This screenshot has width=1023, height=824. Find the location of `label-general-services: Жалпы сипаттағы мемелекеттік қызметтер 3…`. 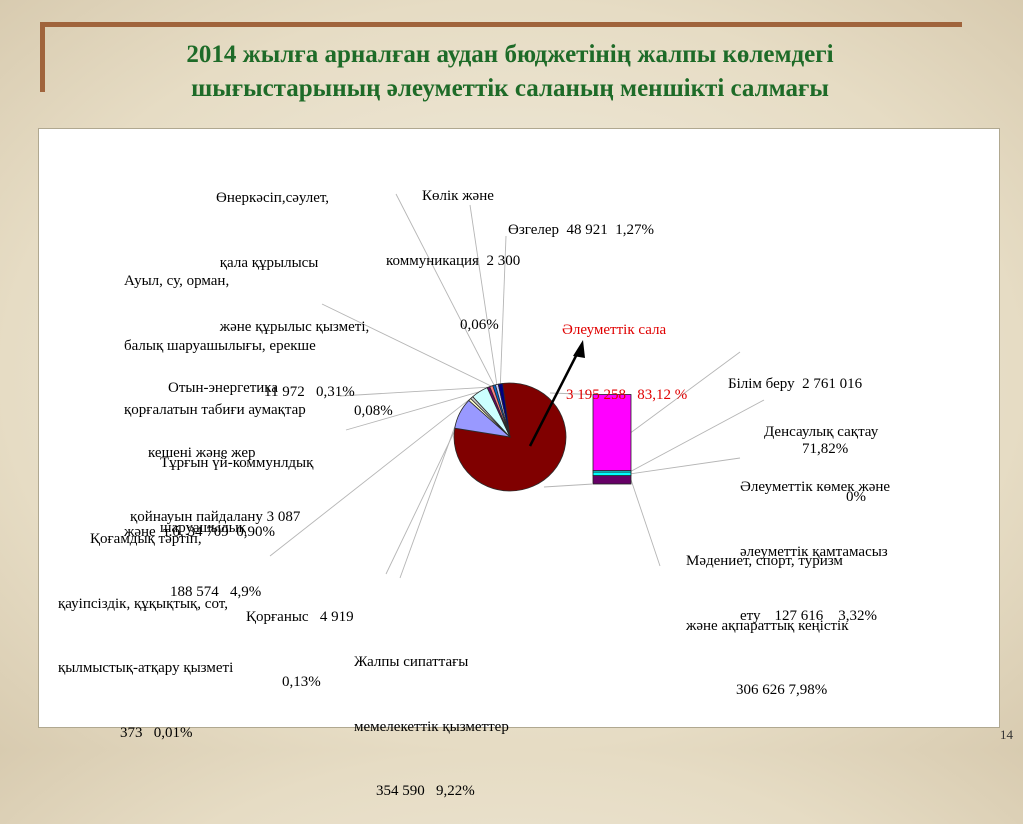

label-general-services: Жалпы сипаттағы мемелекеттік қызметтер 3… is located at coordinates (431, 726).